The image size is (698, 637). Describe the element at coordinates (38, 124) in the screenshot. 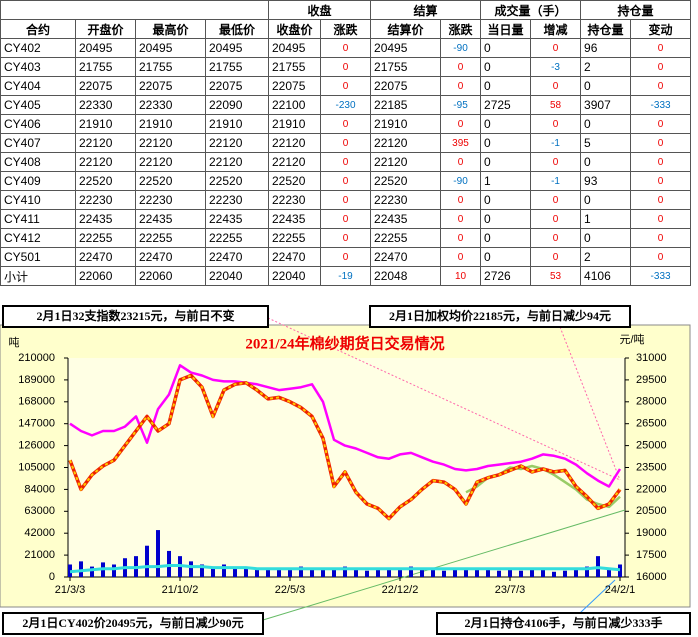

I see `contract-cell: CY406` at that location.